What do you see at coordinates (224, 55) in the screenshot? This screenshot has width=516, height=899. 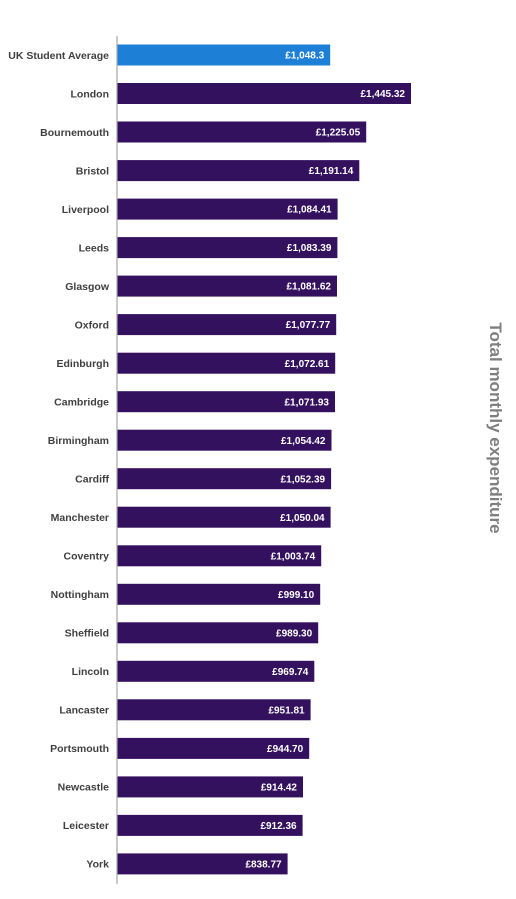 I see `bar-uk-student-average` at bounding box center [224, 55].